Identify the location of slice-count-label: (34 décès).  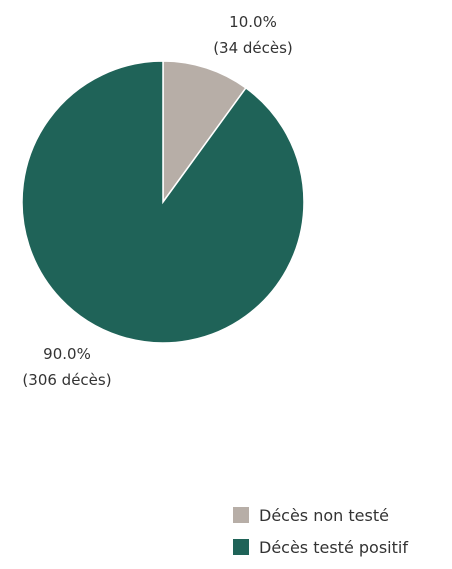
(253, 48).